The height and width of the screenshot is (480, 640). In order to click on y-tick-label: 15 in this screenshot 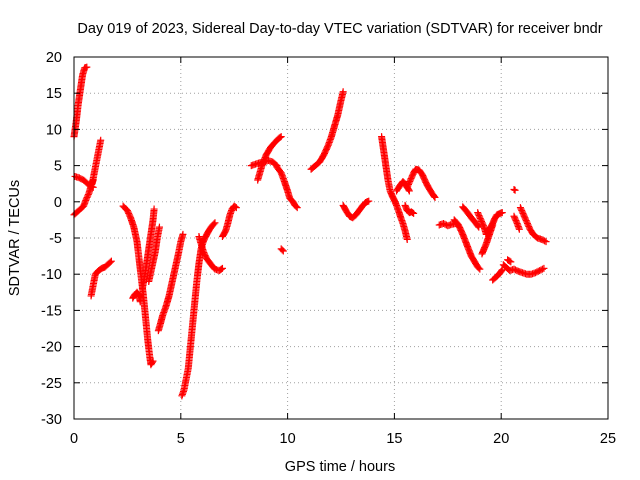, I will do `click(54, 94)`.